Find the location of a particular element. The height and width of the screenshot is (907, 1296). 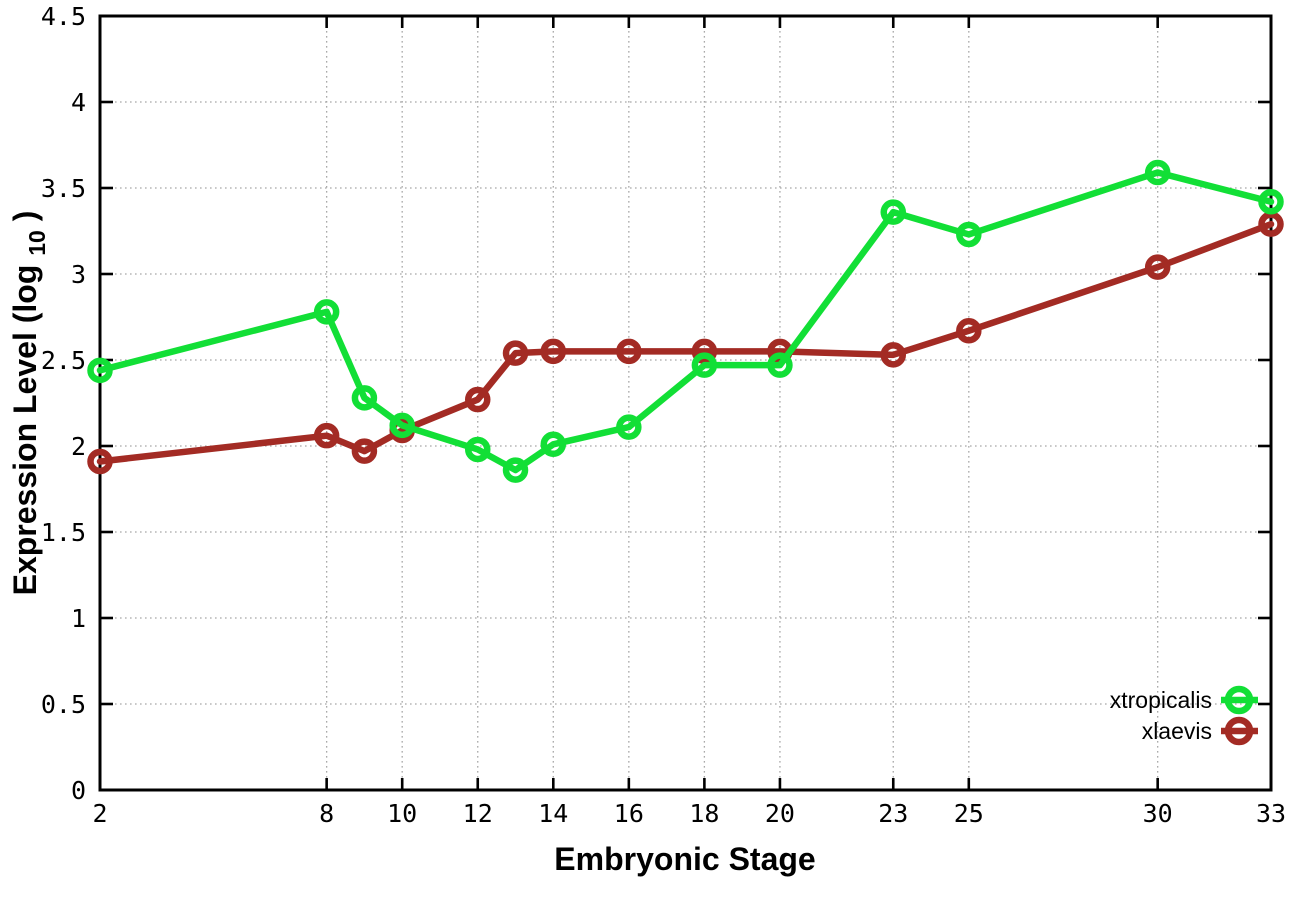

x-tick-label: 10 is located at coordinates (402, 813).